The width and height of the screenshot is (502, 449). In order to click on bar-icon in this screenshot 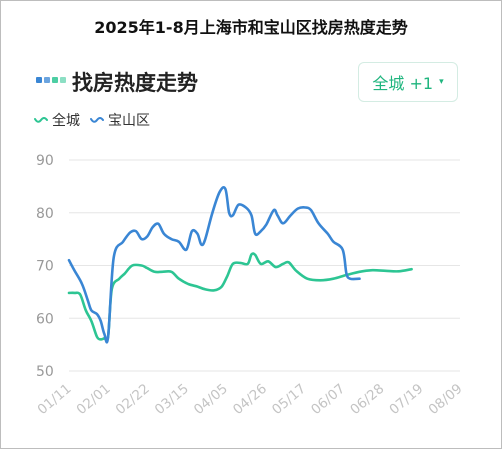, I will do `click(51, 80)`.